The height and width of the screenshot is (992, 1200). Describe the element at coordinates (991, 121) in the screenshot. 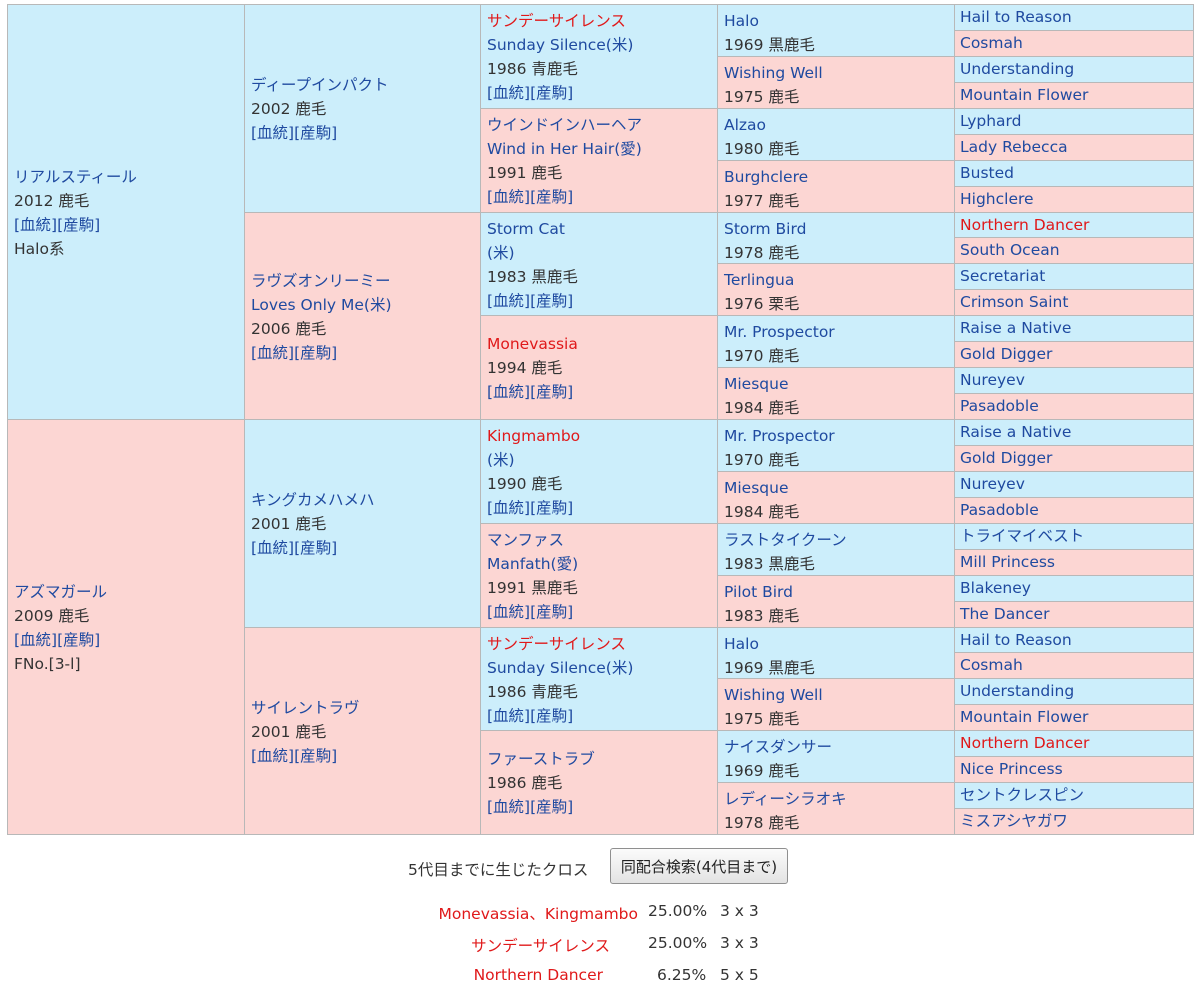

I see `horse-name-link: Lyphard` at that location.